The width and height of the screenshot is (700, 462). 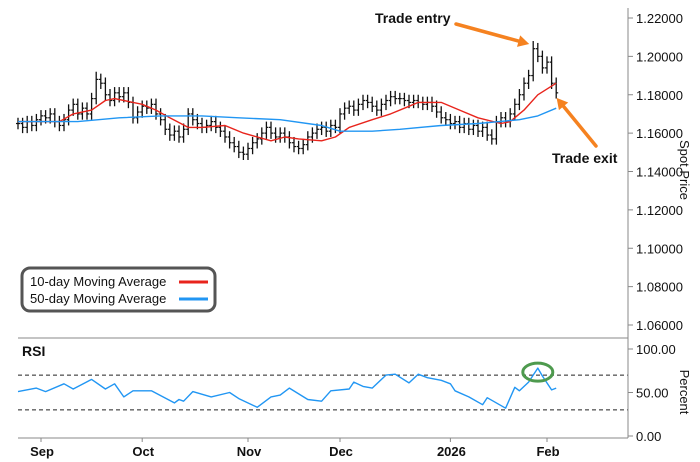 I want to click on trade-exit-arrow, so click(x=577, y=122).